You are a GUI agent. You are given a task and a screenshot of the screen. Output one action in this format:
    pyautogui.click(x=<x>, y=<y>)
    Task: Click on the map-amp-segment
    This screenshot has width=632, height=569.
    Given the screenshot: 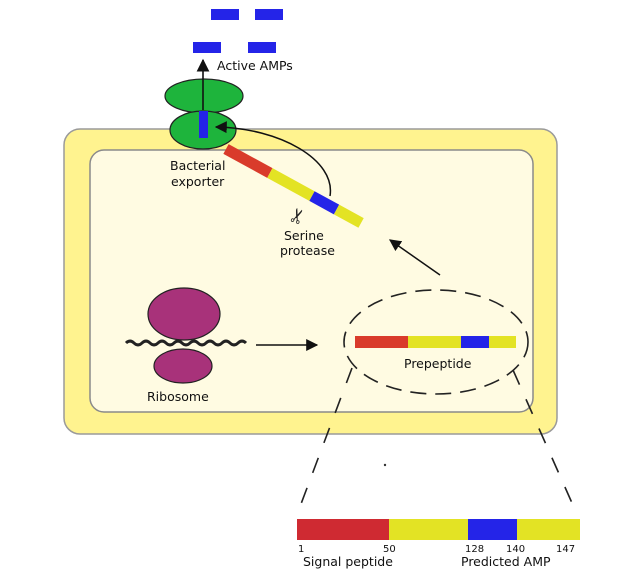 What is the action you would take?
    pyautogui.click(x=492, y=529)
    